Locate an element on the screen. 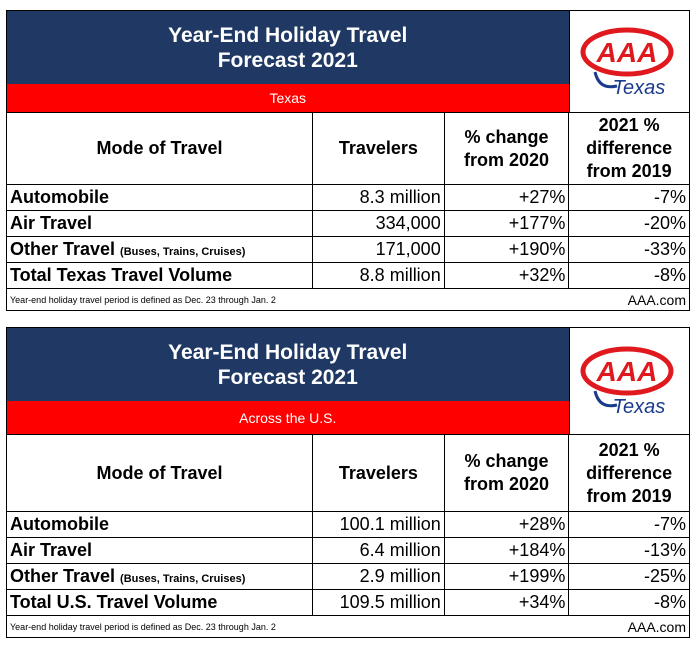  diff-cell: -33% is located at coordinates (665, 249).